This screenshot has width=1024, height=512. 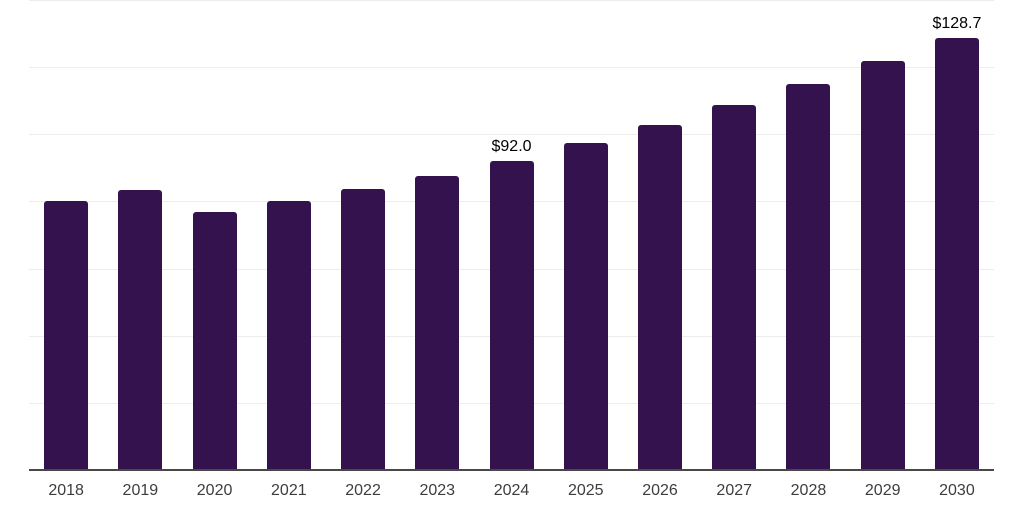 I want to click on bar-slot-2026, so click(x=660, y=235).